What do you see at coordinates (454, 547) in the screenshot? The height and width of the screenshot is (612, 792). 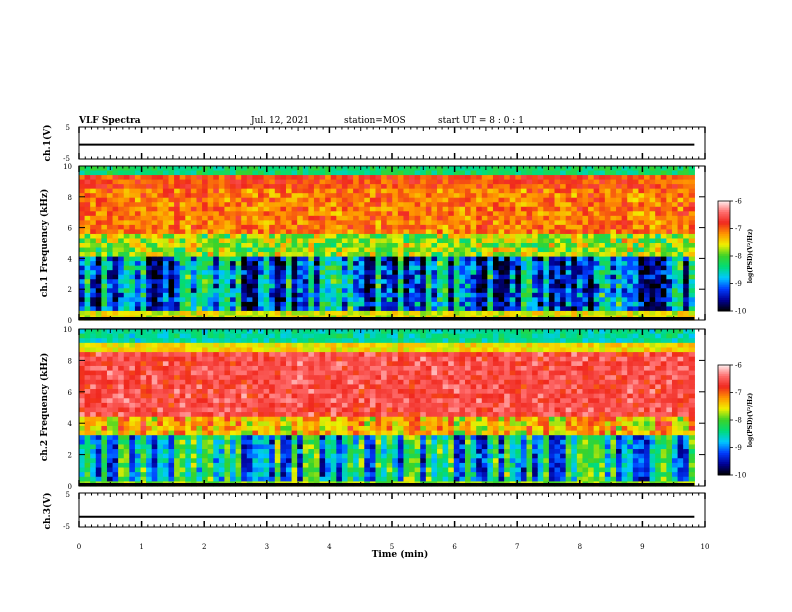 I see `time-tick-label: 6` at bounding box center [454, 547].